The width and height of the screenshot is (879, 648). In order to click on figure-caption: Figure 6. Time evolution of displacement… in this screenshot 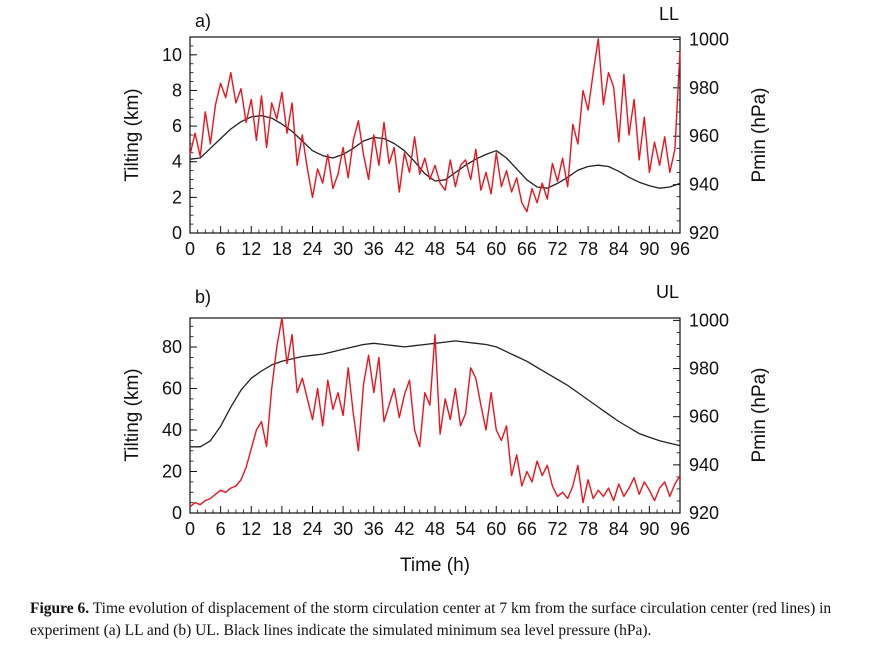, I will do `click(450, 620)`.